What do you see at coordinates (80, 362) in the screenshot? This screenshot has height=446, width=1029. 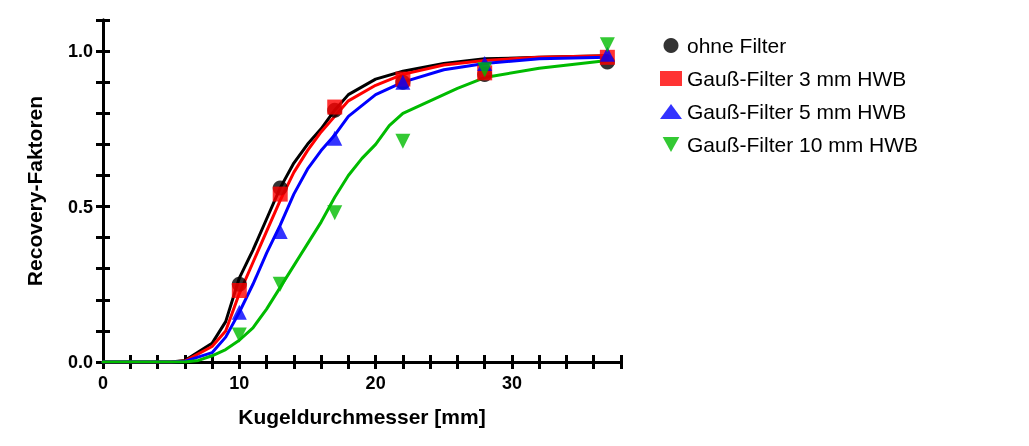 I see `y-tick-label: 0.0` at bounding box center [80, 362].